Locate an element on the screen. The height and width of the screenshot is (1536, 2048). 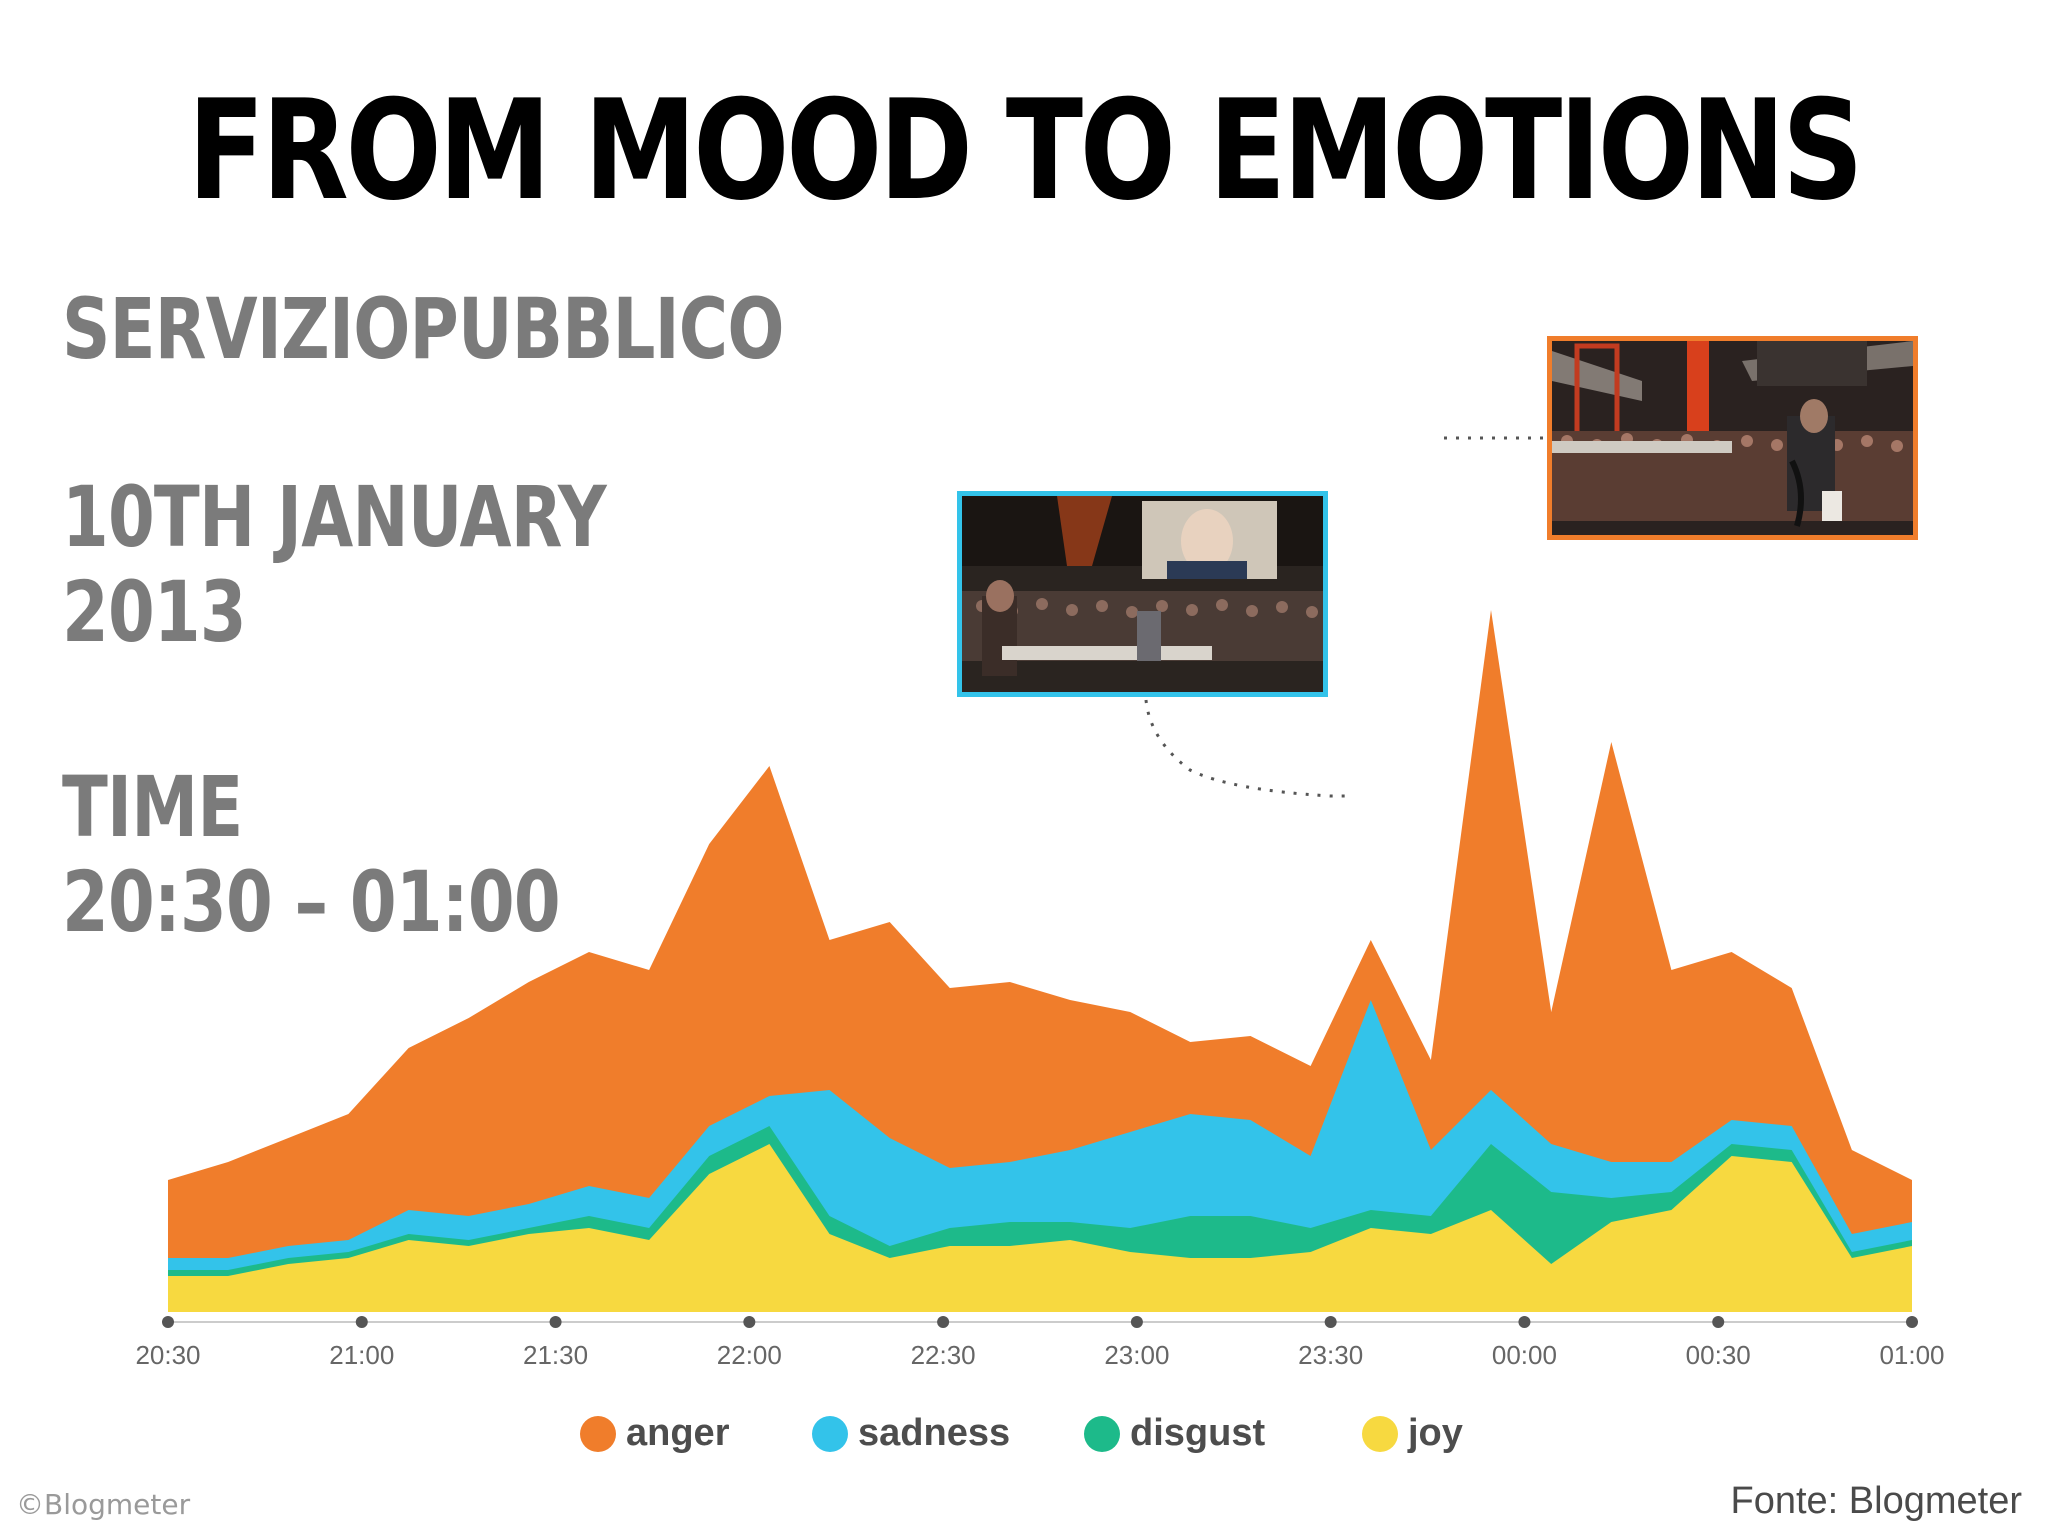
broadcast-date: 10TH JANUARY 2013 is located at coordinates (334, 564).